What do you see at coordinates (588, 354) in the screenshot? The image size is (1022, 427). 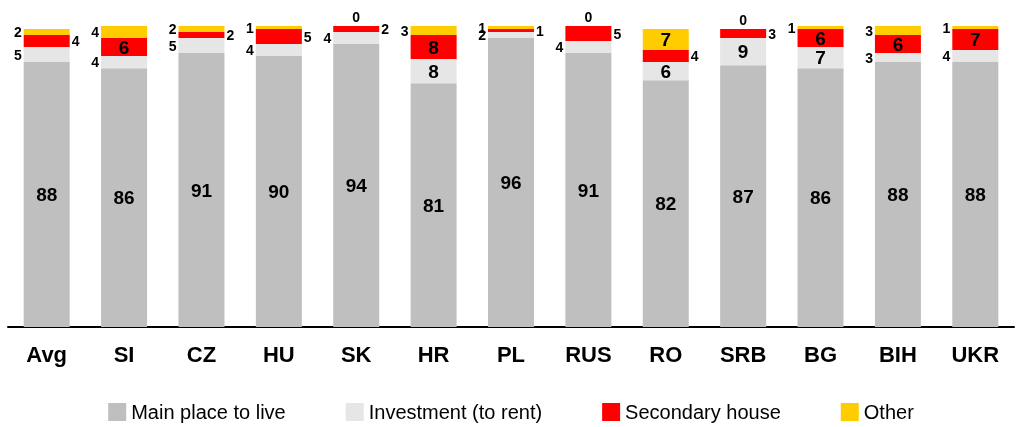 I see `x-tick-label: RUS` at bounding box center [588, 354].